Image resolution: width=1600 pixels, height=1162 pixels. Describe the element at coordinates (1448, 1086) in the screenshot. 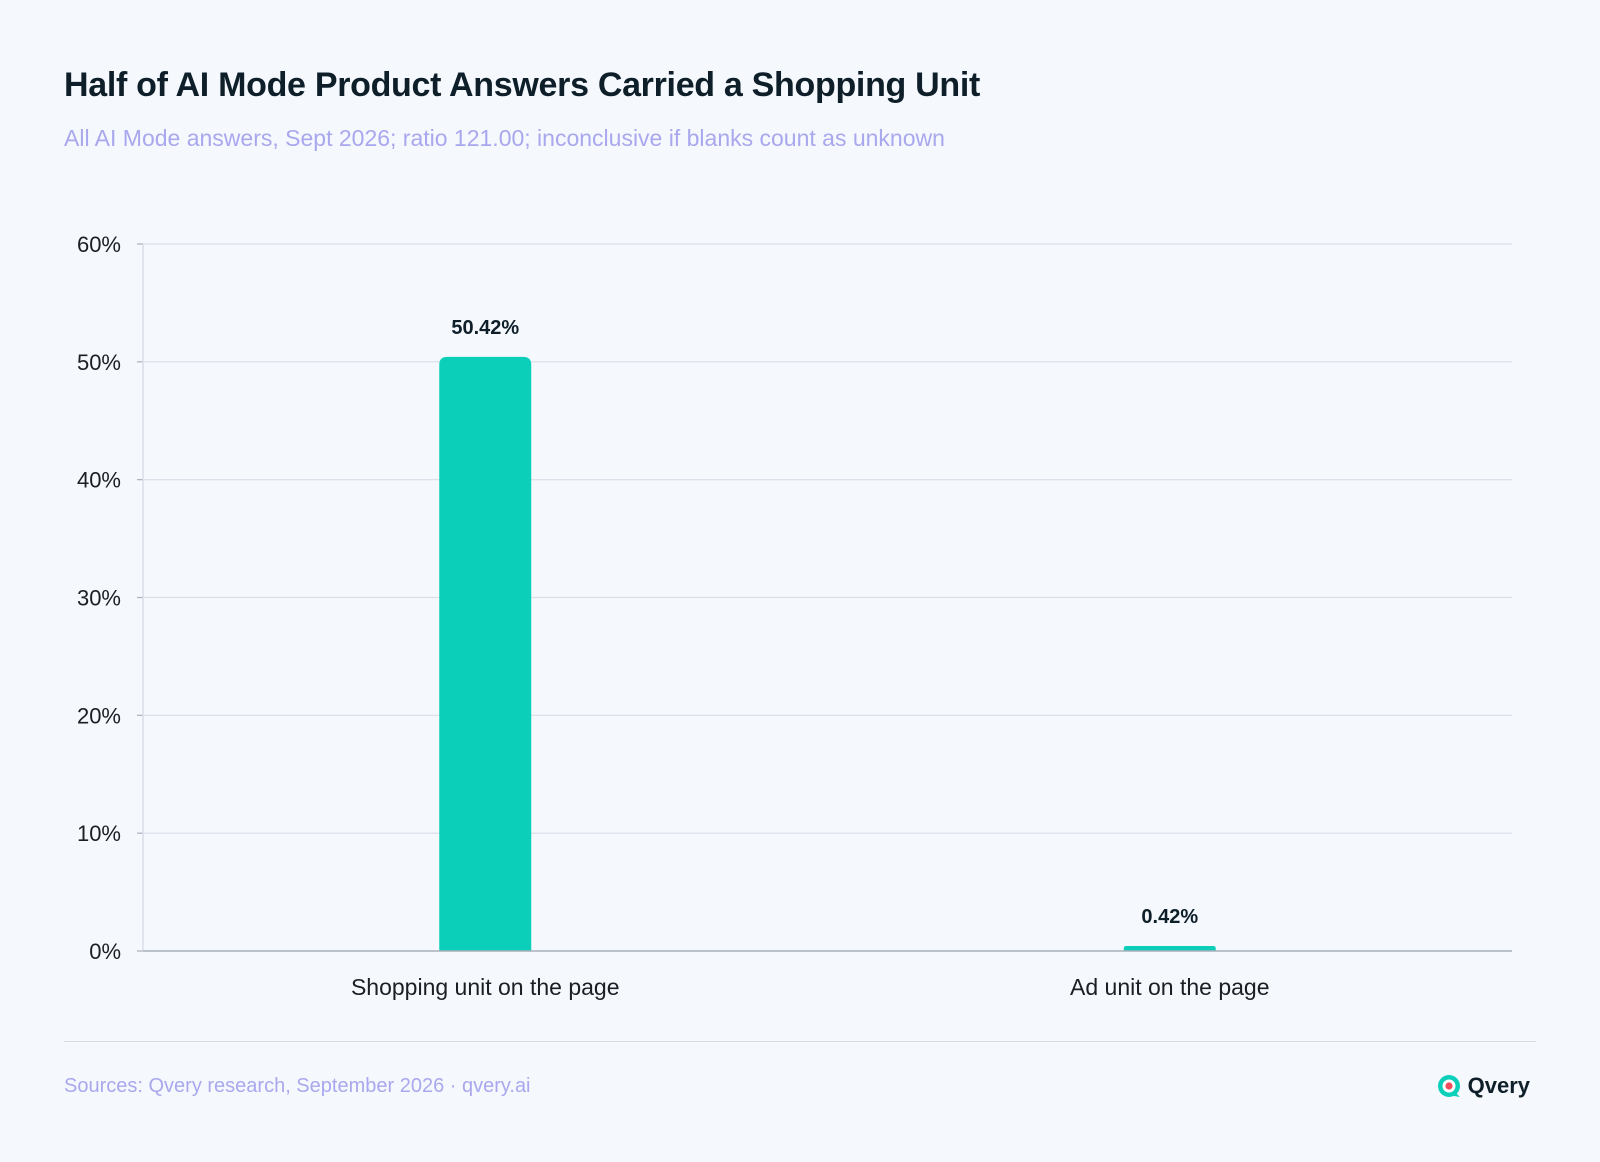

I see `qvery-logo-icon` at that location.